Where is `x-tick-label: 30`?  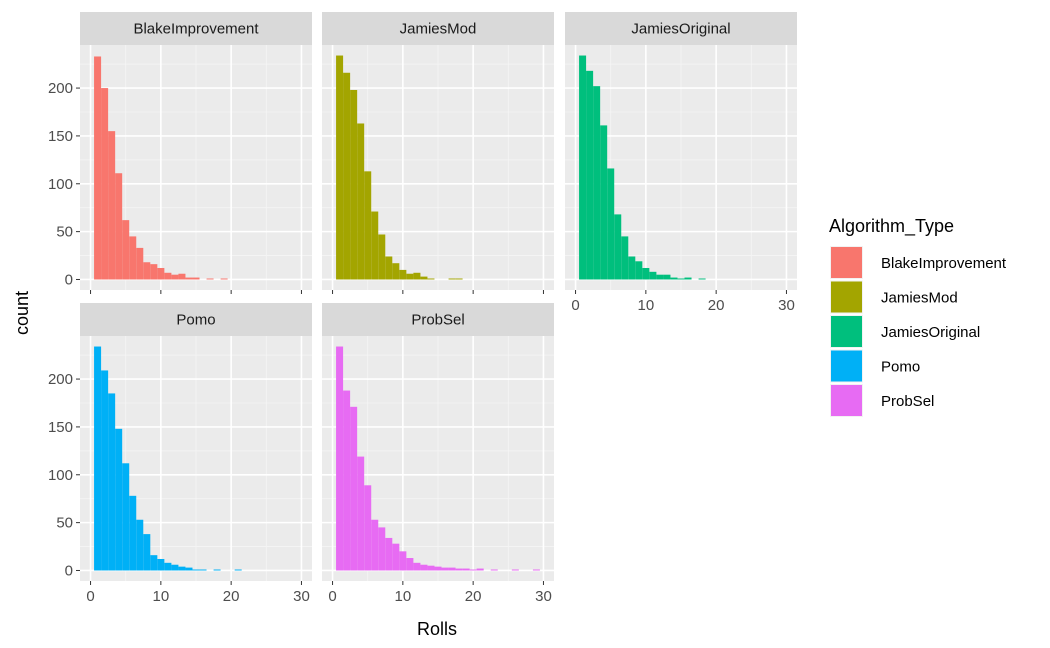 x-tick-label: 30 is located at coordinates (786, 305).